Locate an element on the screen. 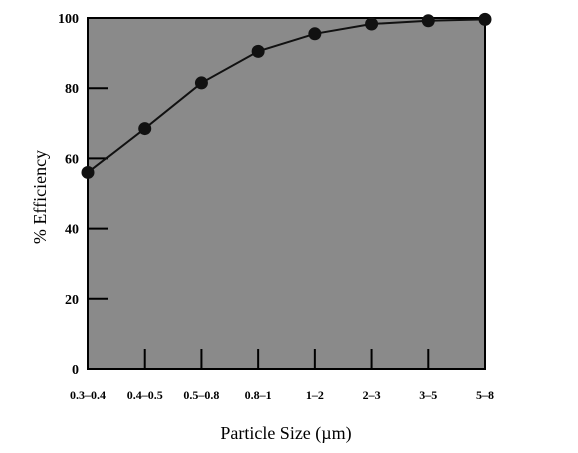  x-axis-title: Particle Size (µm) is located at coordinates (285, 433).